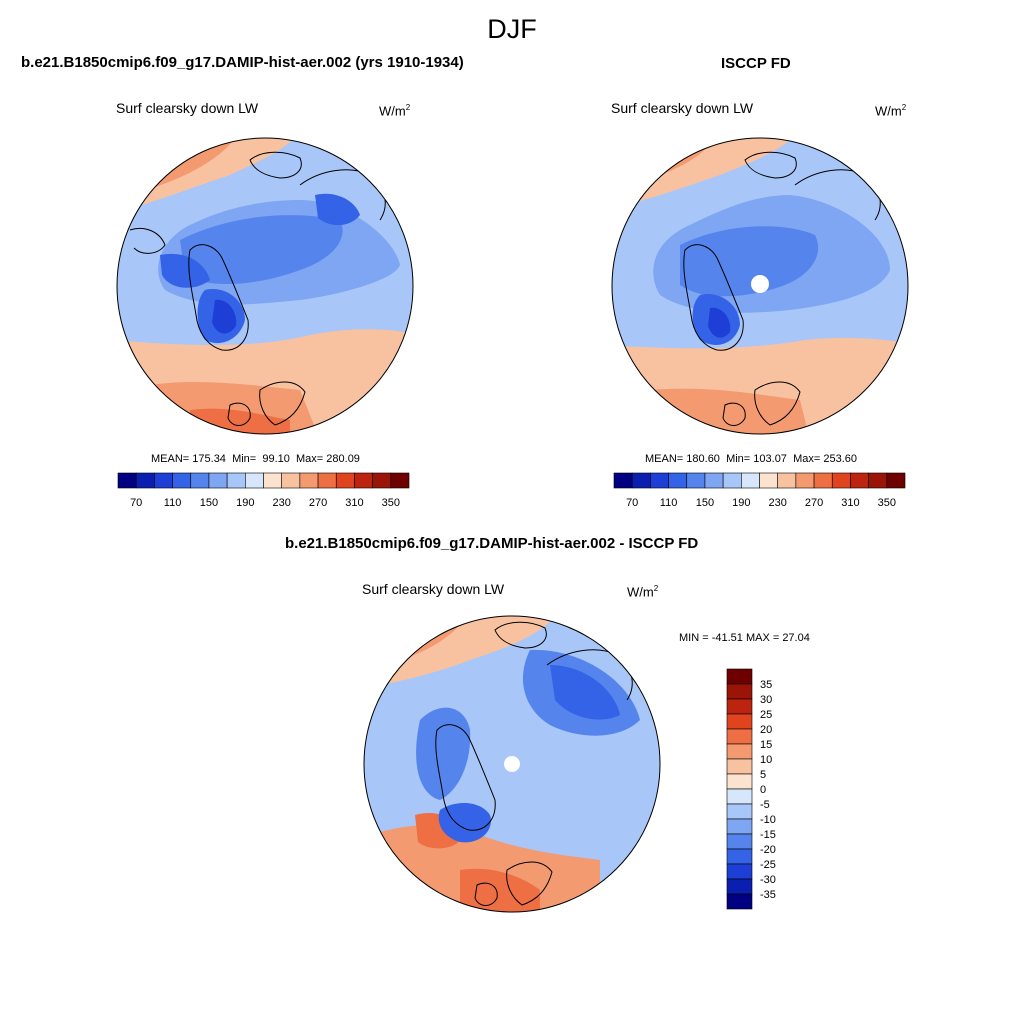 This screenshot has height=1024, width=1024. What do you see at coordinates (741, 503) in the screenshot?
I see `colorbar-tick-label: 190` at bounding box center [741, 503].